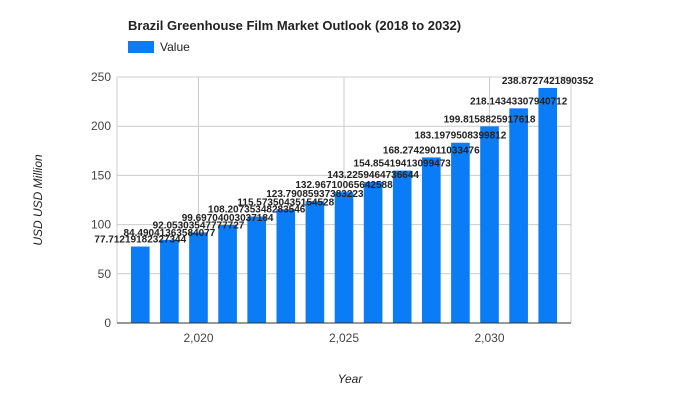 The height and width of the screenshot is (400, 700). Describe the element at coordinates (490, 119) in the screenshot. I see `data-label: 199.8158825917618` at that location.